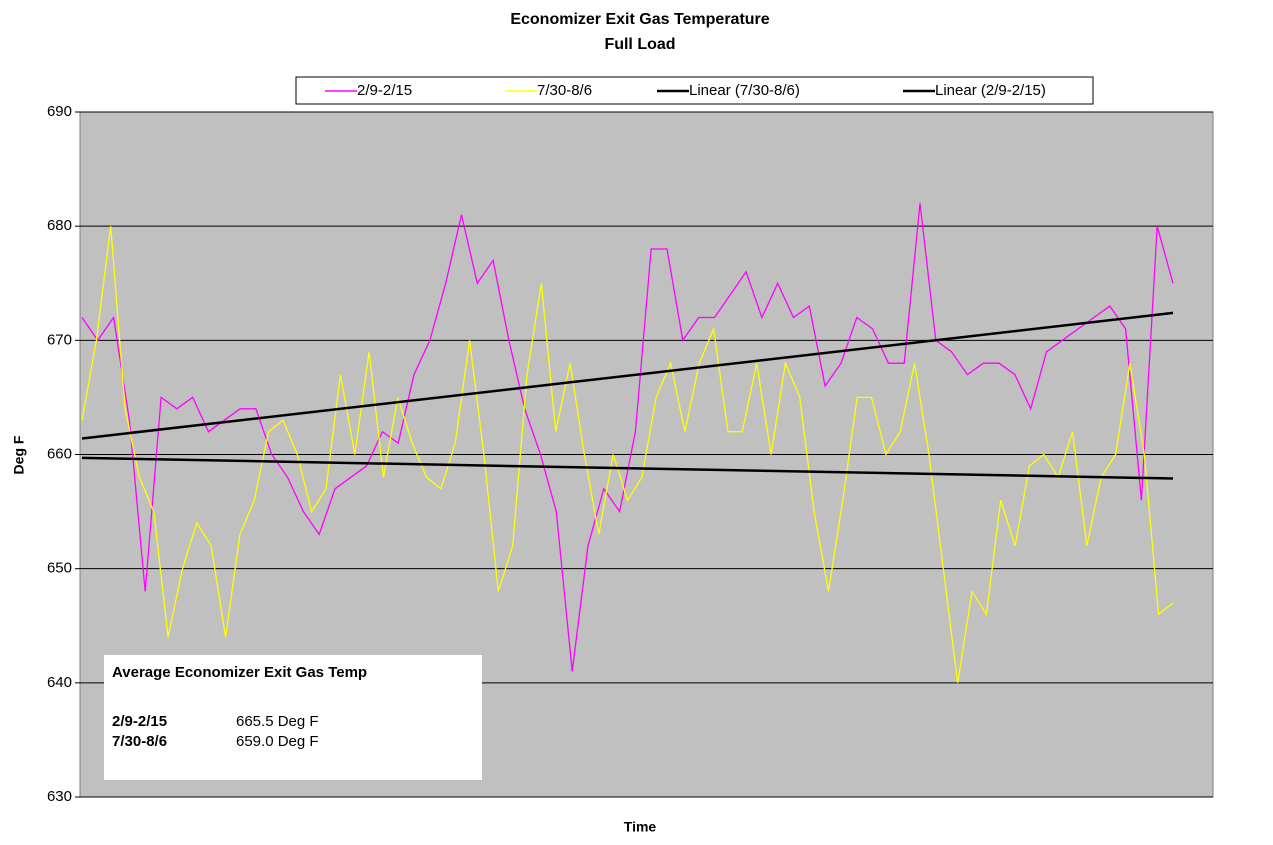 This screenshot has height=845, width=1273. Describe the element at coordinates (639, 44) in the screenshot. I see `chart-subtitle: Full Load` at that location.